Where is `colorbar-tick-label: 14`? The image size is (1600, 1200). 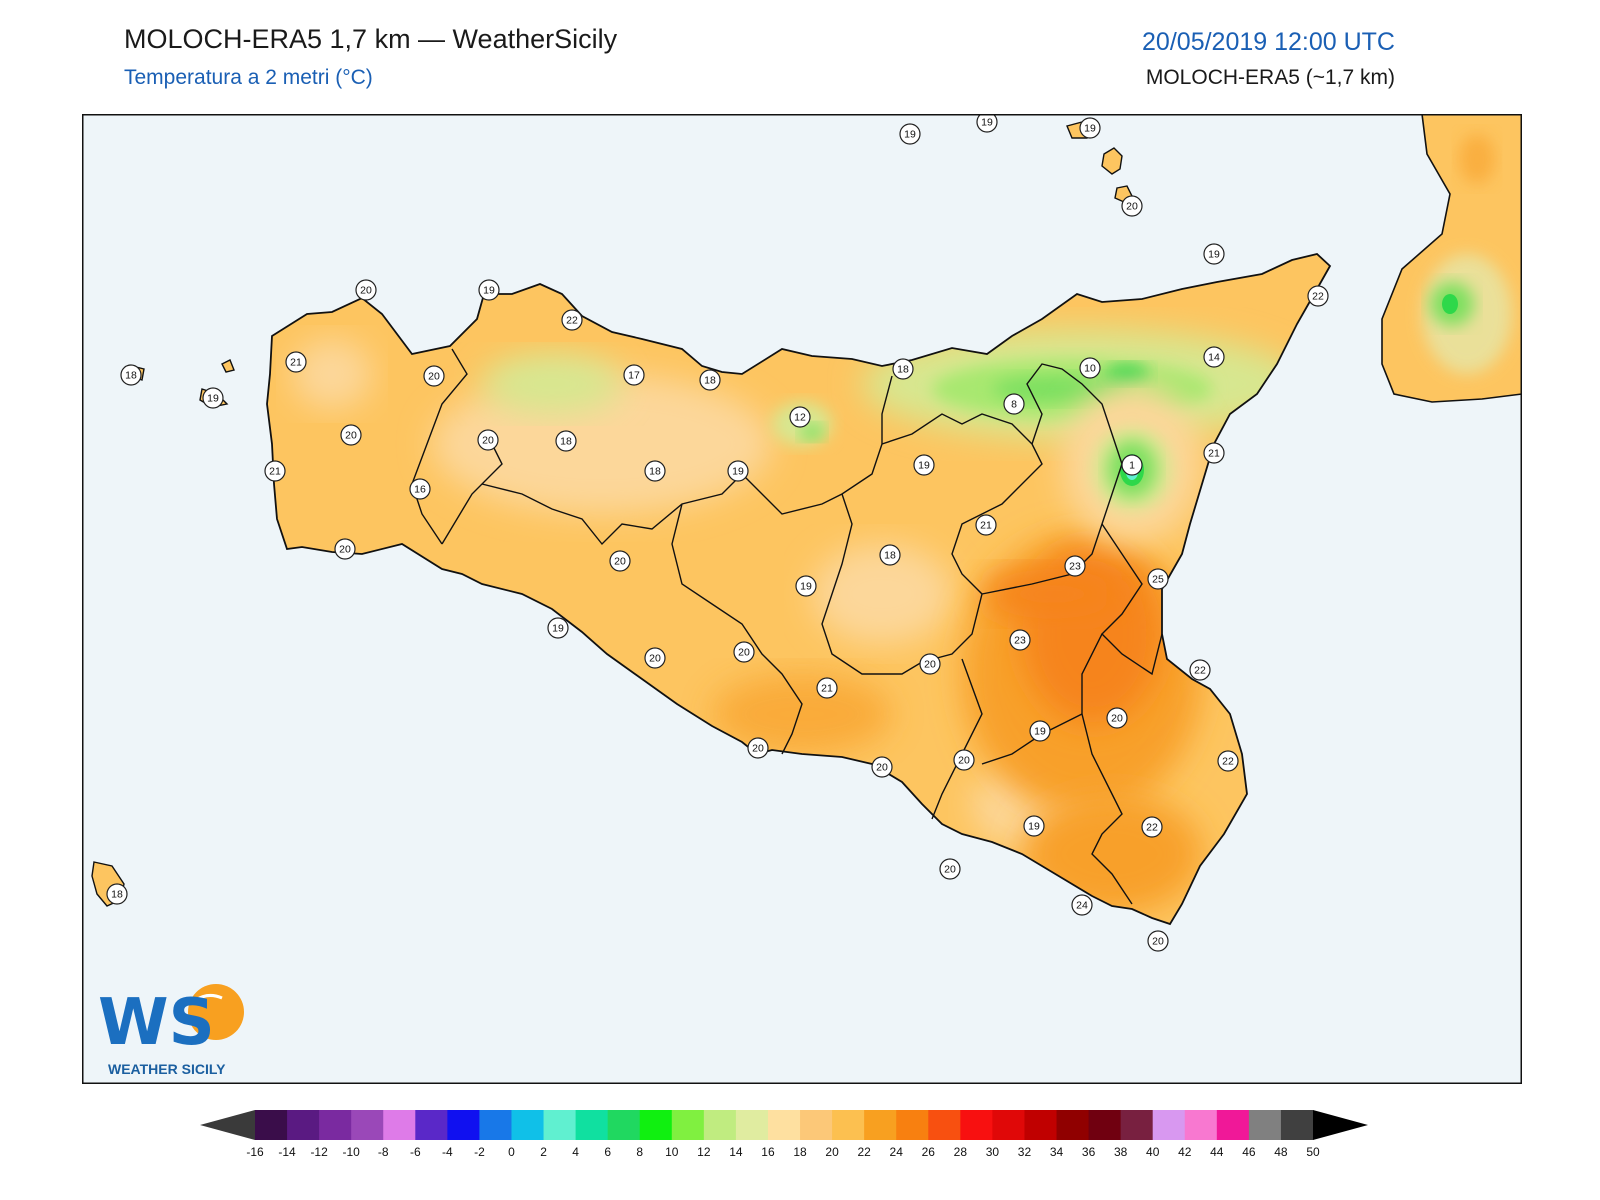
colorbar-tick-label: 14 is located at coordinates (736, 1152).